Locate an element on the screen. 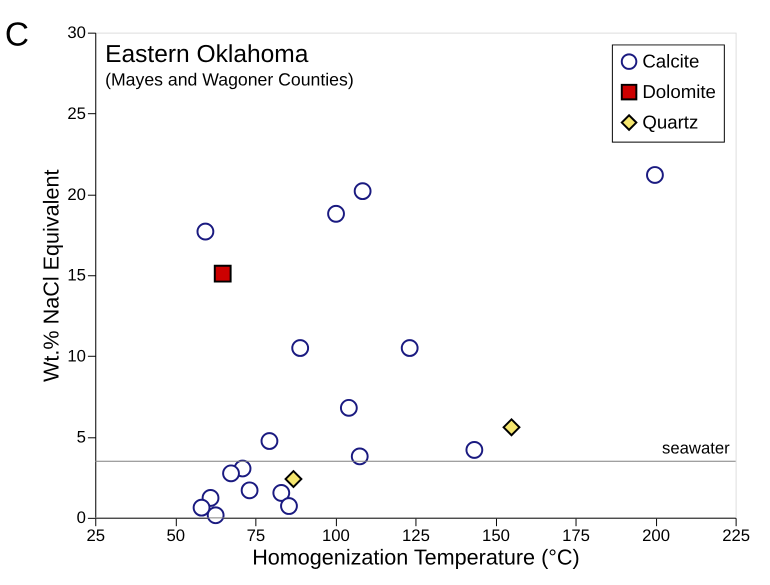 This screenshot has width=770, height=585. x-tick-label: 150 is located at coordinates (496, 535).